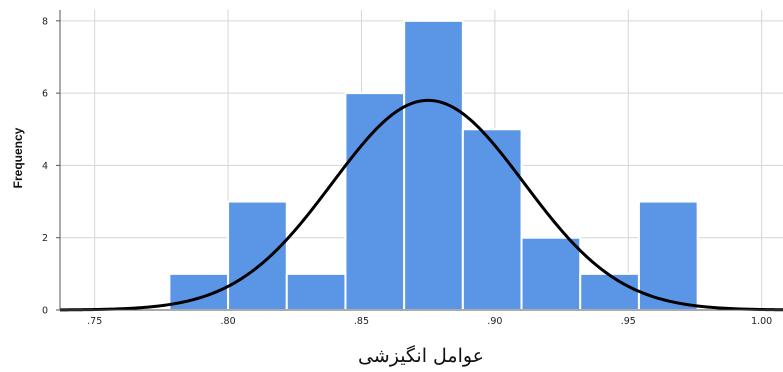  I want to click on x-tick-label-4: .95, so click(628, 321).